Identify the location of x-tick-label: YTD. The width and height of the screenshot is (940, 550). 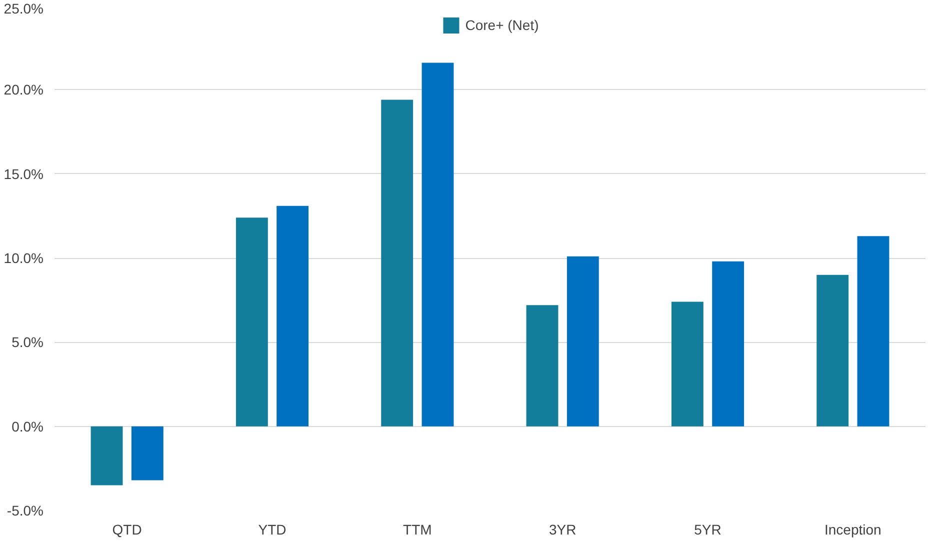
(272, 530).